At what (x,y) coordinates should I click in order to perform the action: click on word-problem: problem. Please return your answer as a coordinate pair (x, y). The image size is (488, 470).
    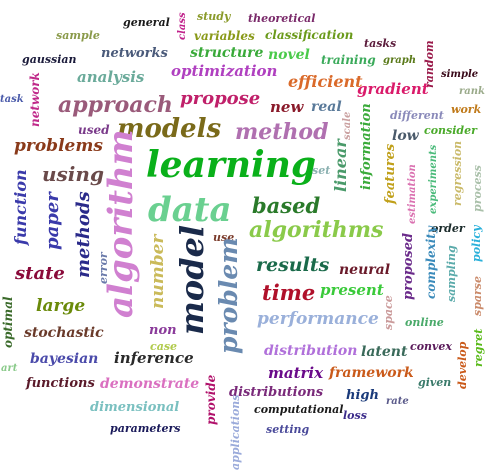
    Looking at the image, I should click on (228, 295).